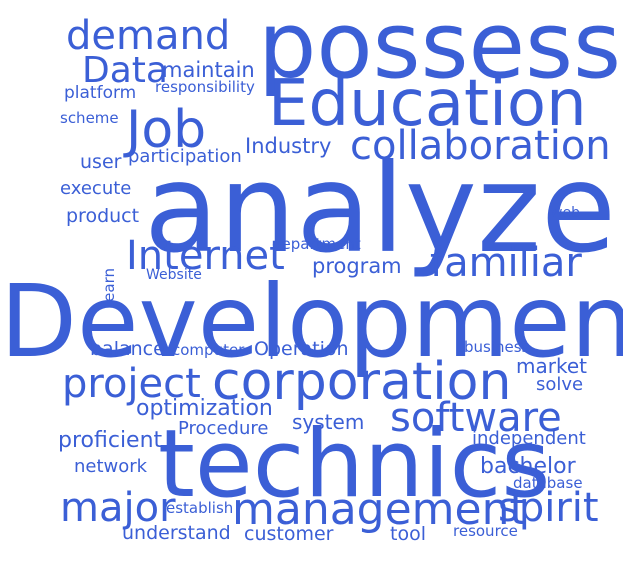  What do you see at coordinates (110, 440) in the screenshot?
I see `word-proficient: proficient` at bounding box center [110, 440].